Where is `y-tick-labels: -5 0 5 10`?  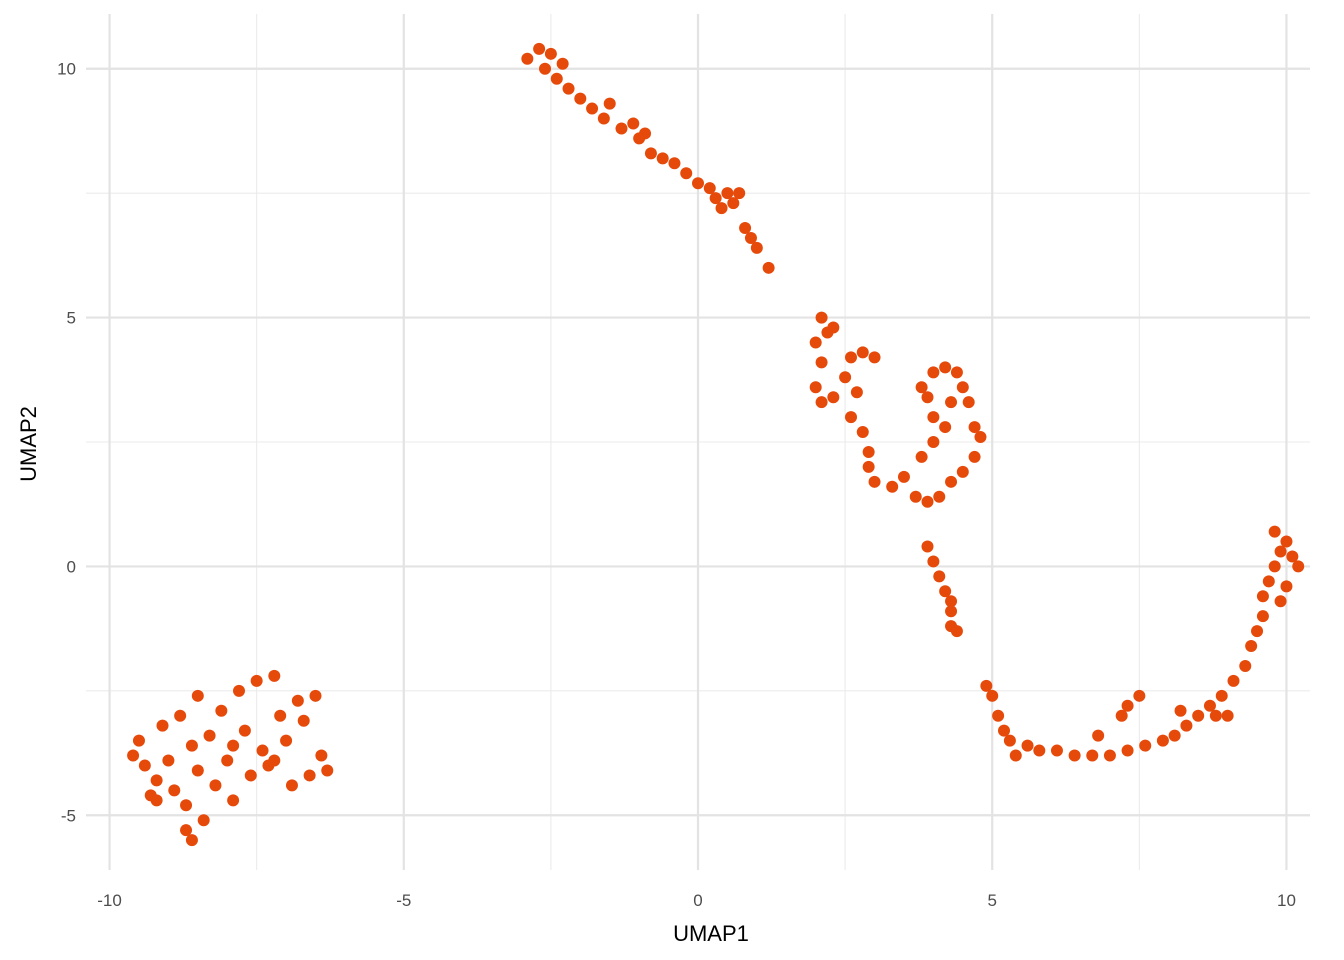 y-tick-labels: -5 0 5 10 is located at coordinates (66, 443).